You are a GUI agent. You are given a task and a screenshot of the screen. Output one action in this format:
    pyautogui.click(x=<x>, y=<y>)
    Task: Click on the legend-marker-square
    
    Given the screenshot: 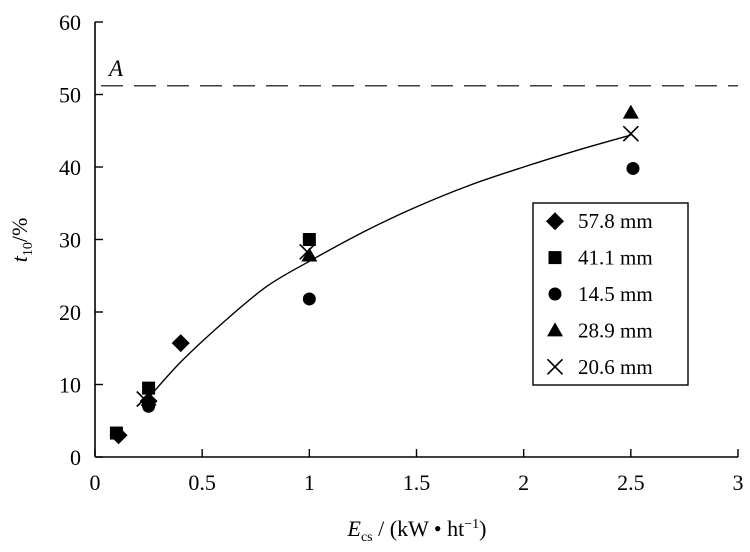 What is the action you would take?
    pyautogui.click(x=555, y=258)
    